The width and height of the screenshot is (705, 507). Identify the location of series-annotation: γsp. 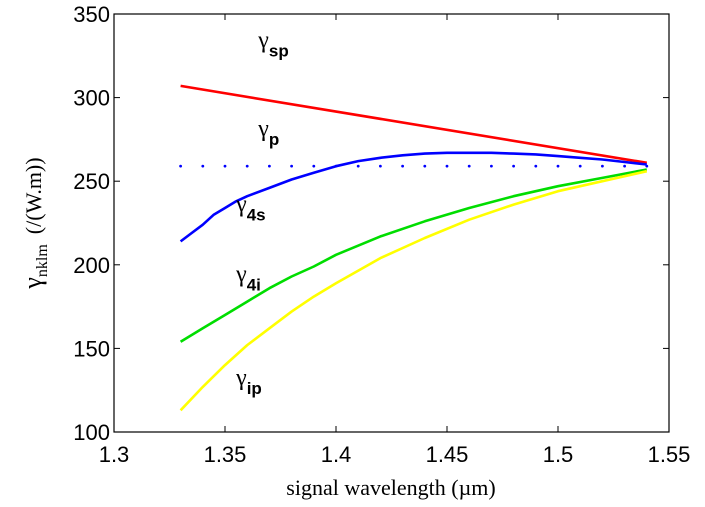
(272, 43).